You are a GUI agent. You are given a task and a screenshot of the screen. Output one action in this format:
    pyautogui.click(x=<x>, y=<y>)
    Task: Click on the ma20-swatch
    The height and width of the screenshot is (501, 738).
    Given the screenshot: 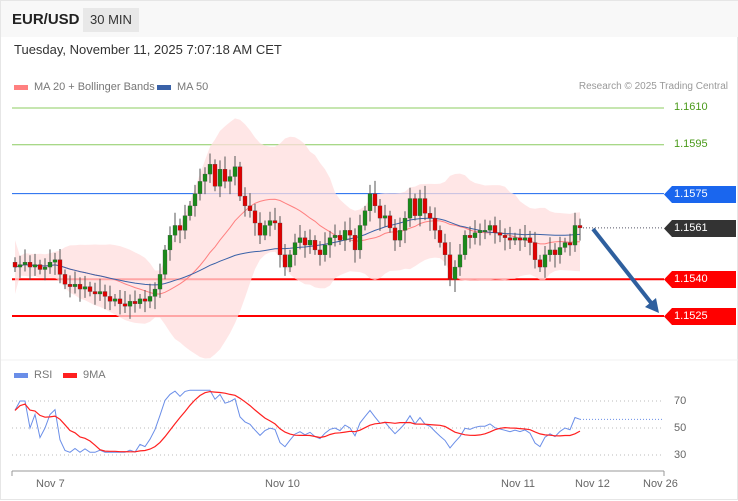 What is the action you would take?
    pyautogui.click(x=21, y=87)
    